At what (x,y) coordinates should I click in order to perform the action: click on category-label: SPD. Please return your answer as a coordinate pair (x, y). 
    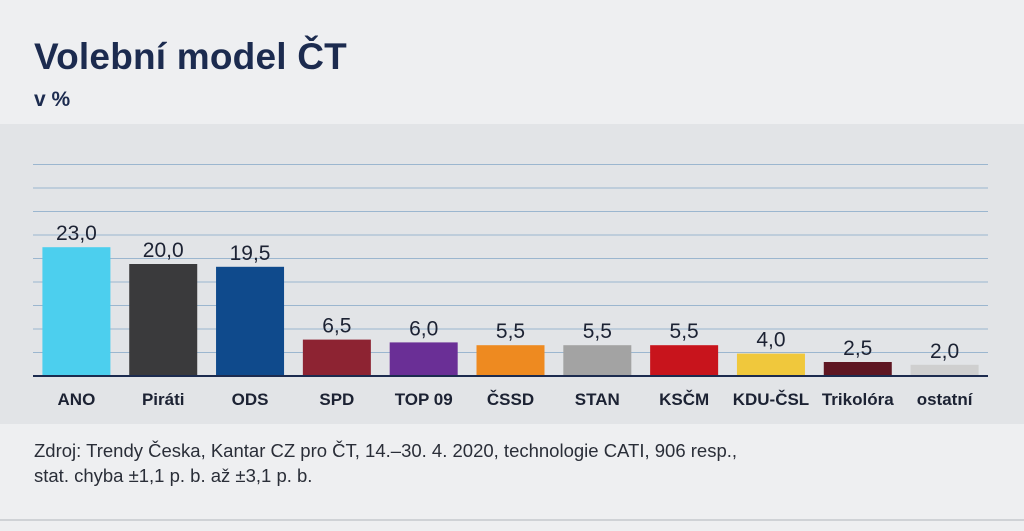
    Looking at the image, I should click on (336, 399).